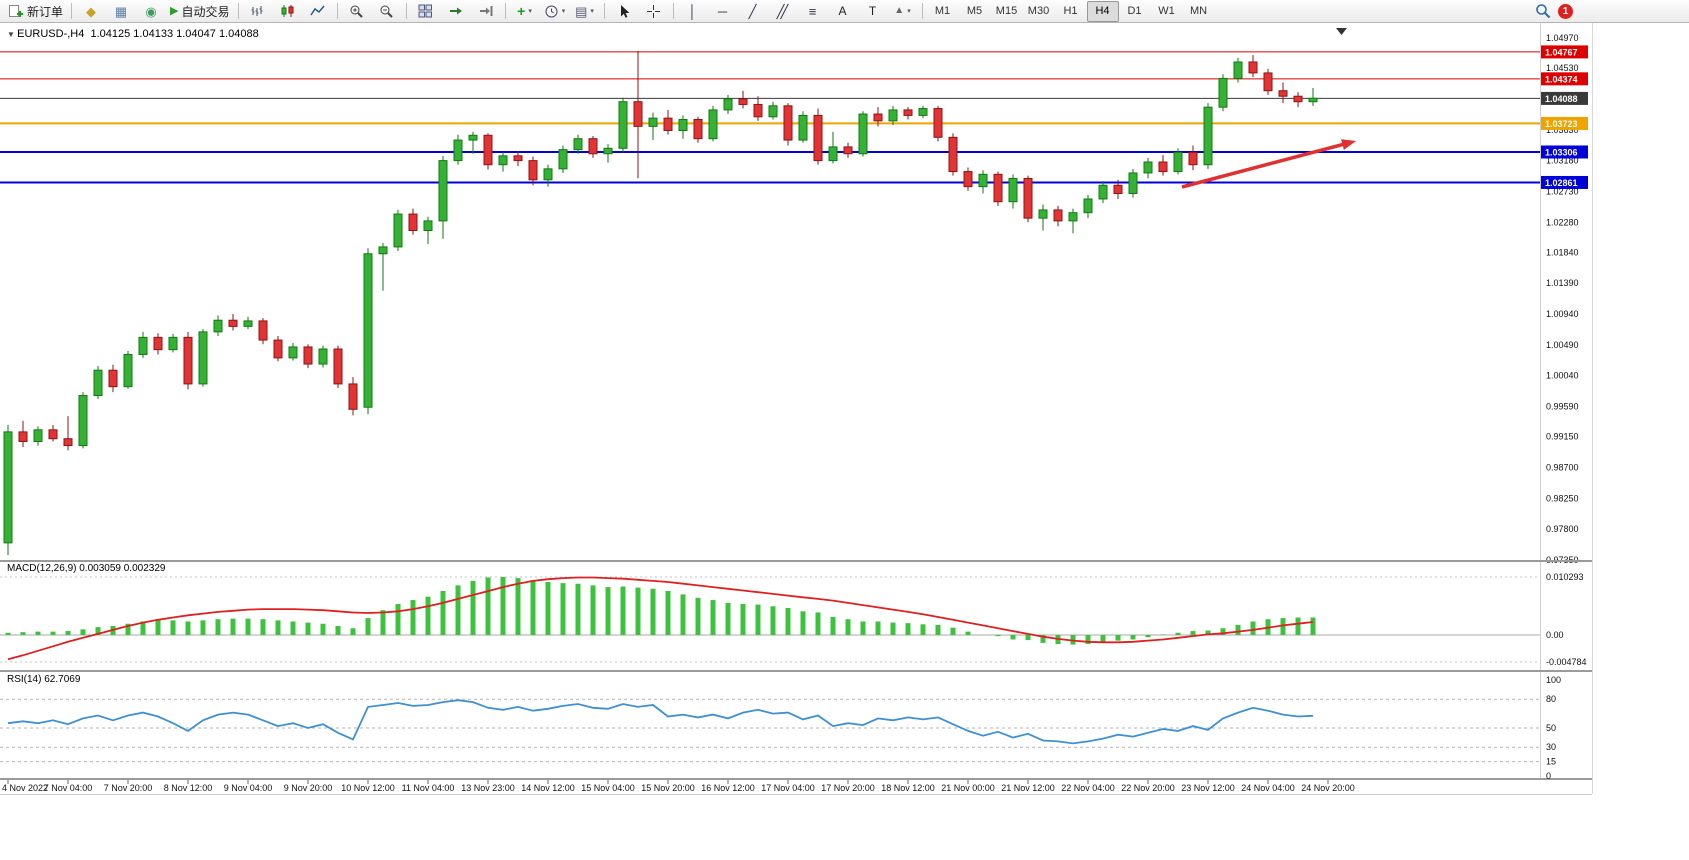 The height and width of the screenshot is (860, 1689). Describe the element at coordinates (1264, 165) in the screenshot. I see `trend-arrow` at that location.